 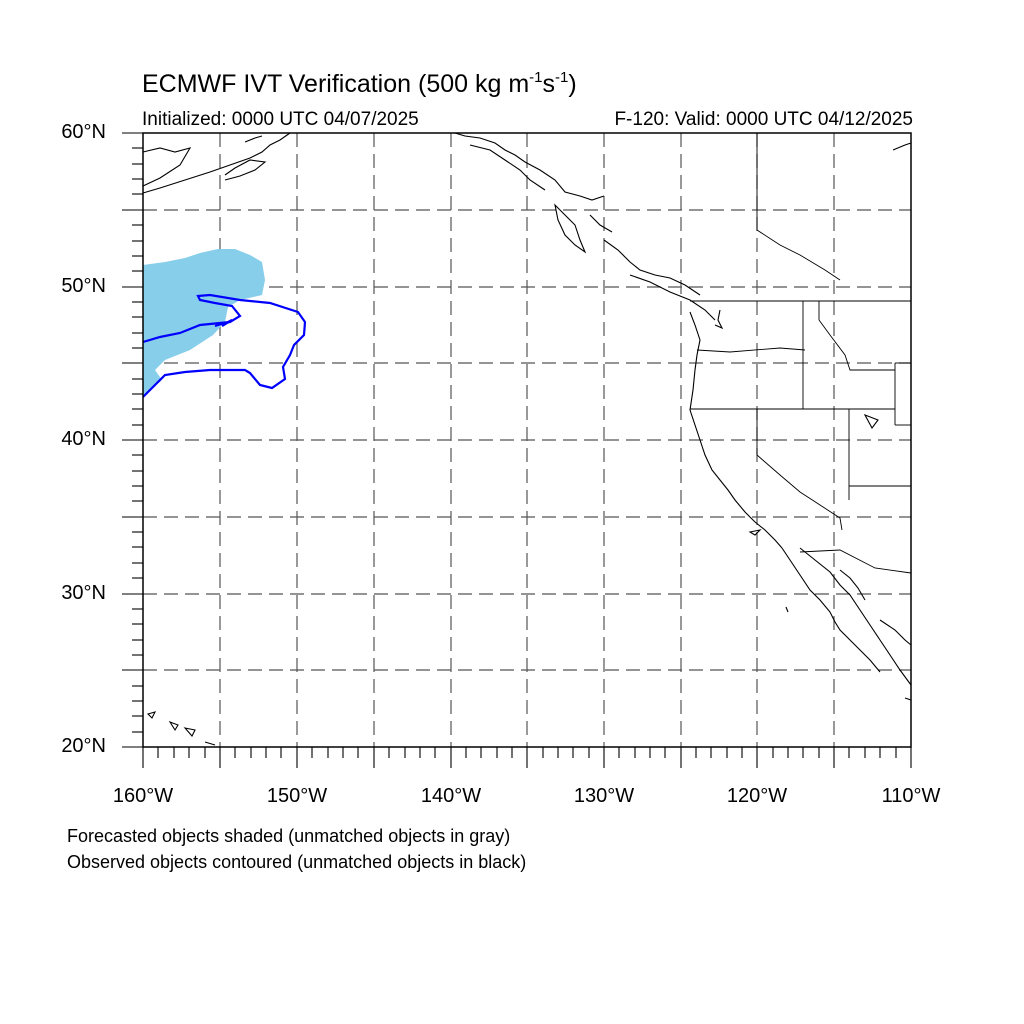 I want to click on map-title: ECMWF IVT Verification (500 kg m-1s-1), so click(x=359, y=84).